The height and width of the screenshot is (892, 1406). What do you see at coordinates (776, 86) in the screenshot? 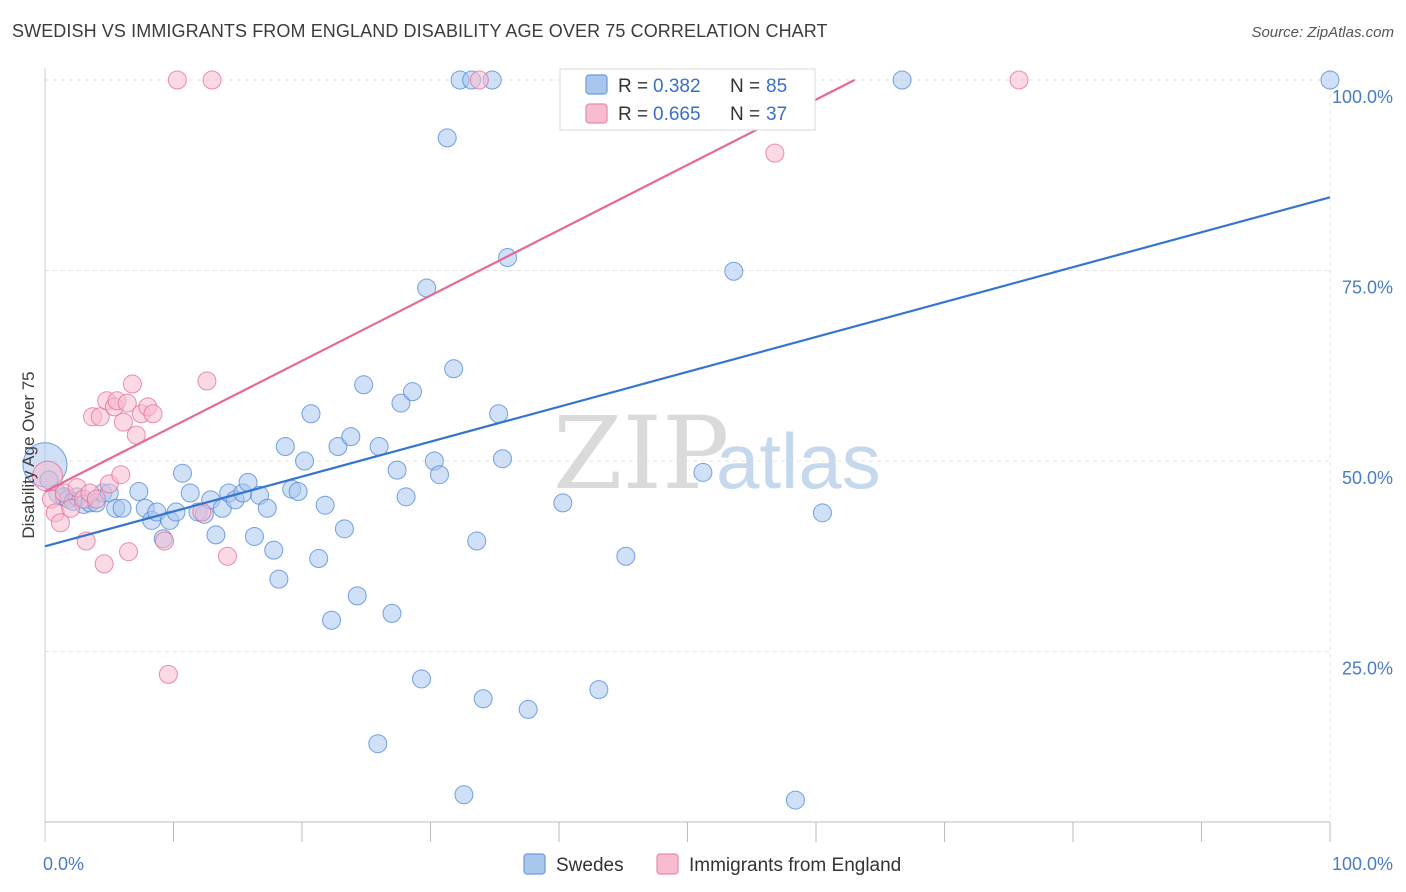
I see `legend-n-value-swedes: 85` at bounding box center [776, 86].